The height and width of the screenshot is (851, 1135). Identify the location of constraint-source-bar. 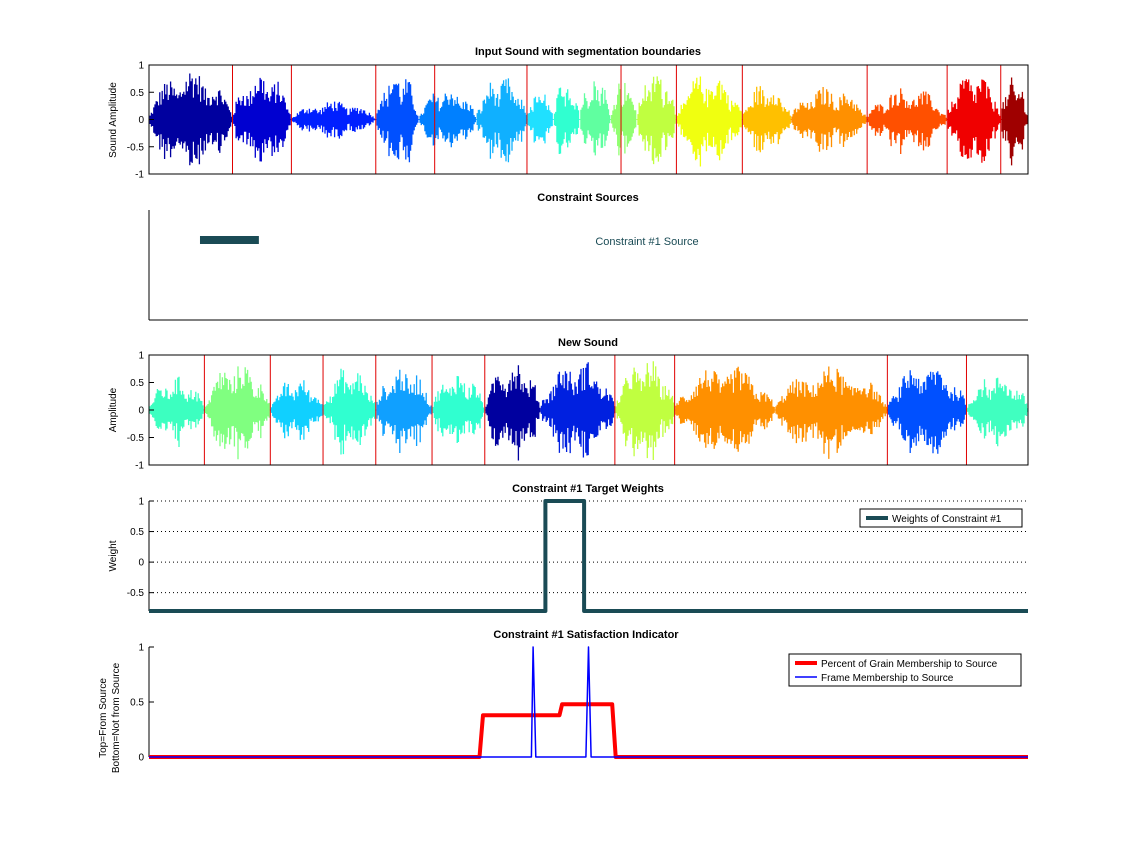
(229, 240).